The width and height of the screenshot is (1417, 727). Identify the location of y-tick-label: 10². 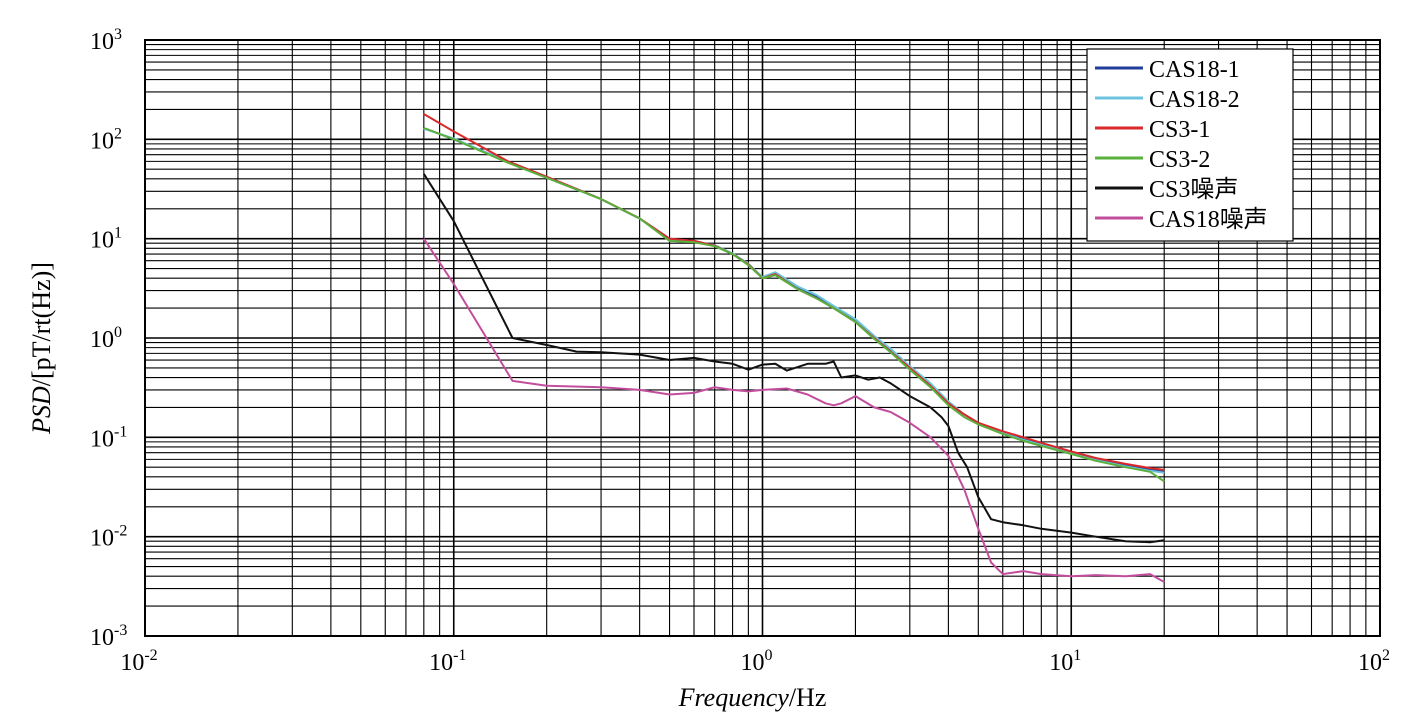
(106, 139).